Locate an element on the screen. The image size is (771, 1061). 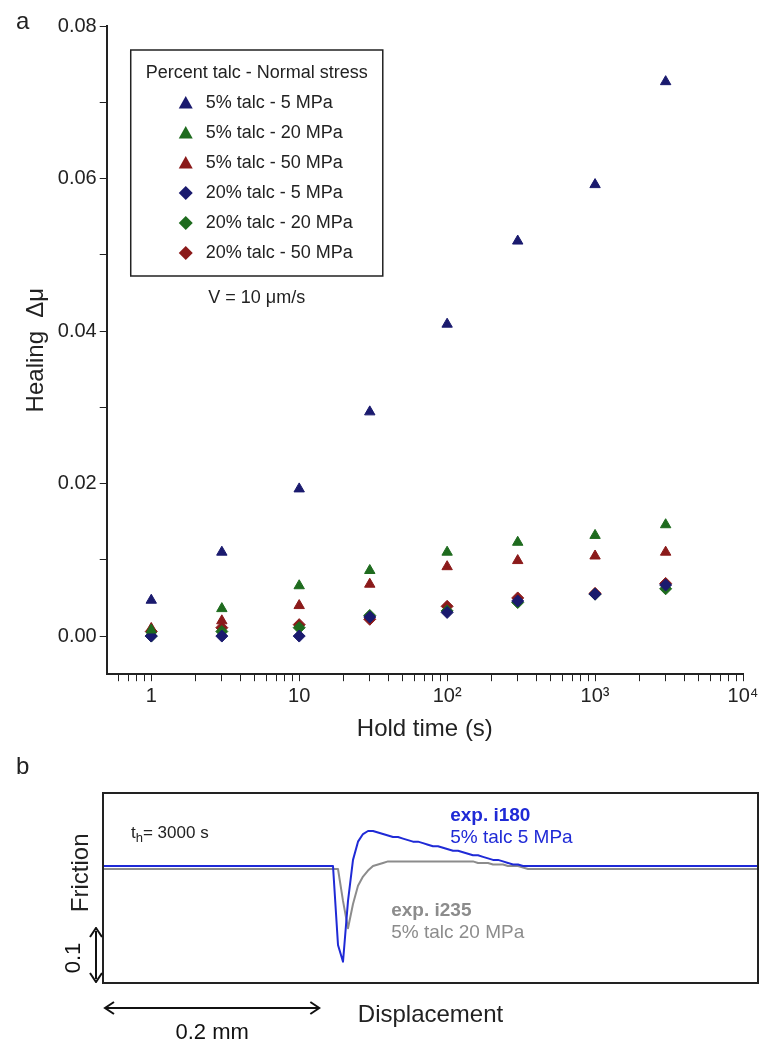
legend-label: 20% talc - 20 MPa is located at coordinates (279, 221).